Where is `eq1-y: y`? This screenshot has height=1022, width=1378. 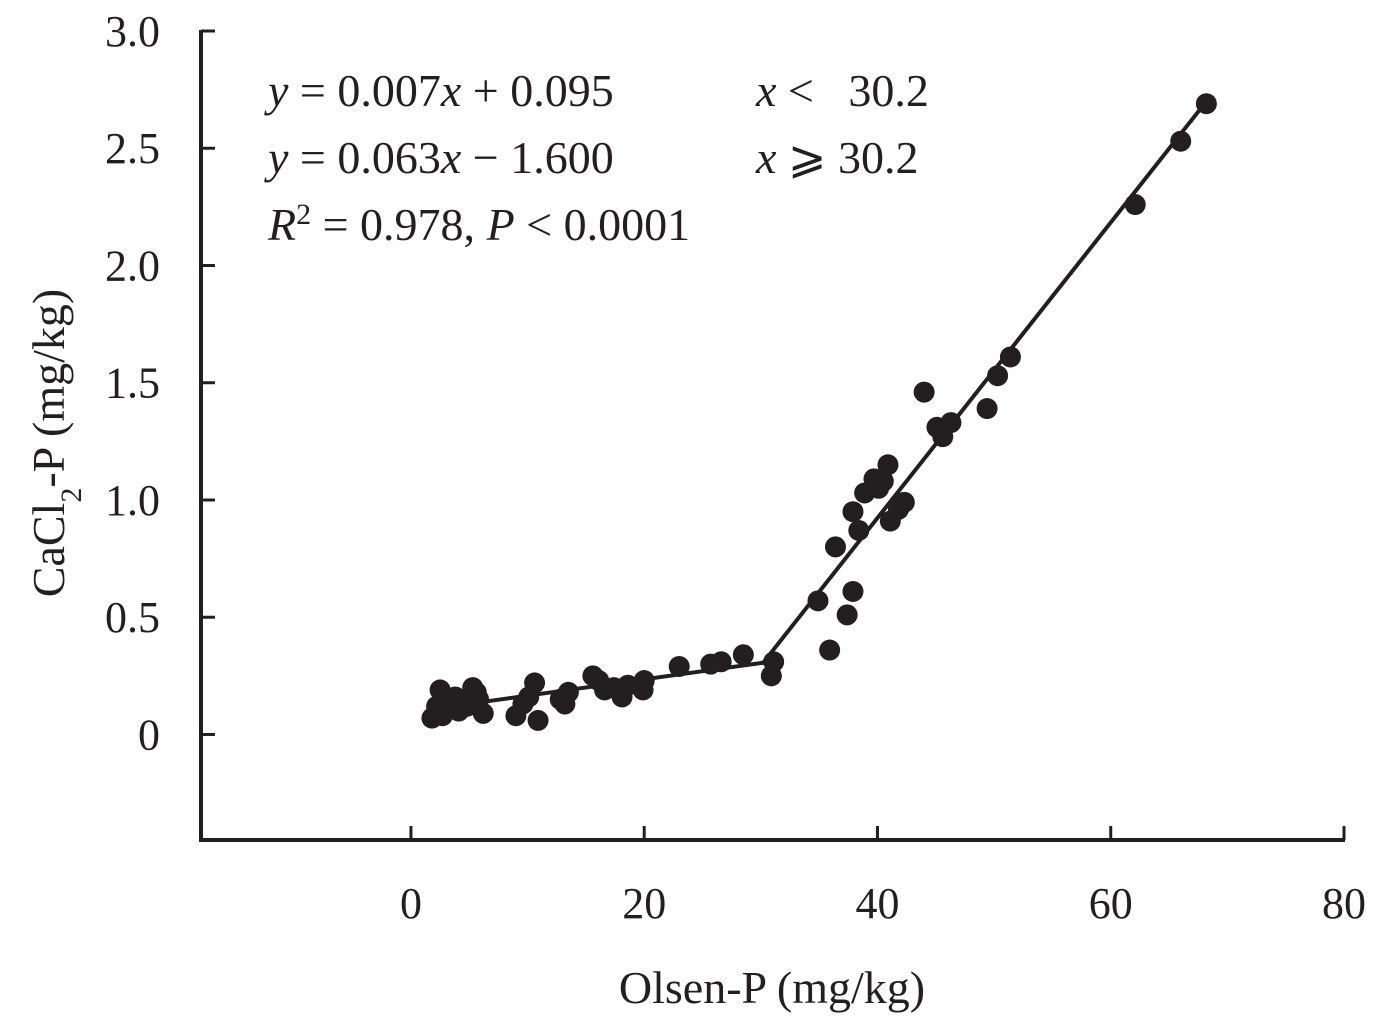
eq1-y: y is located at coordinates (276, 90).